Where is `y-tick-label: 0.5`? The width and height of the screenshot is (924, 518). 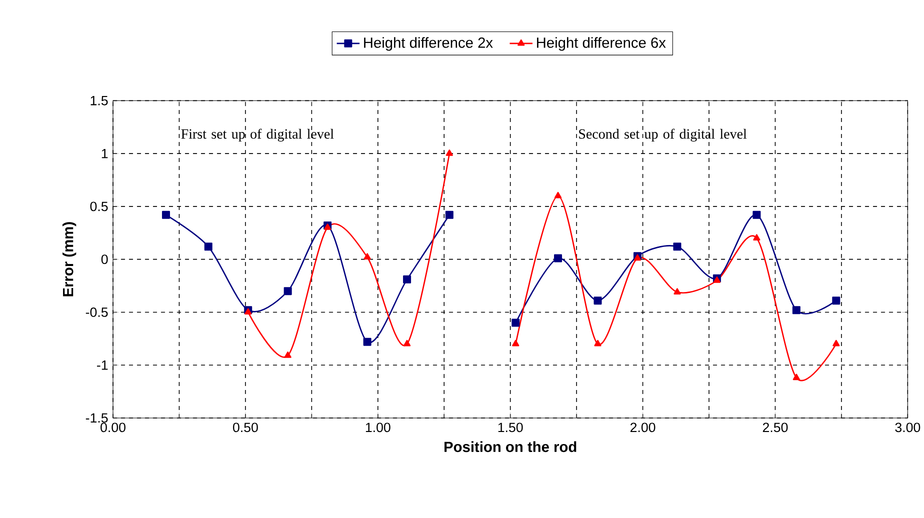
y-tick-label: 0.5 is located at coordinates (99, 207).